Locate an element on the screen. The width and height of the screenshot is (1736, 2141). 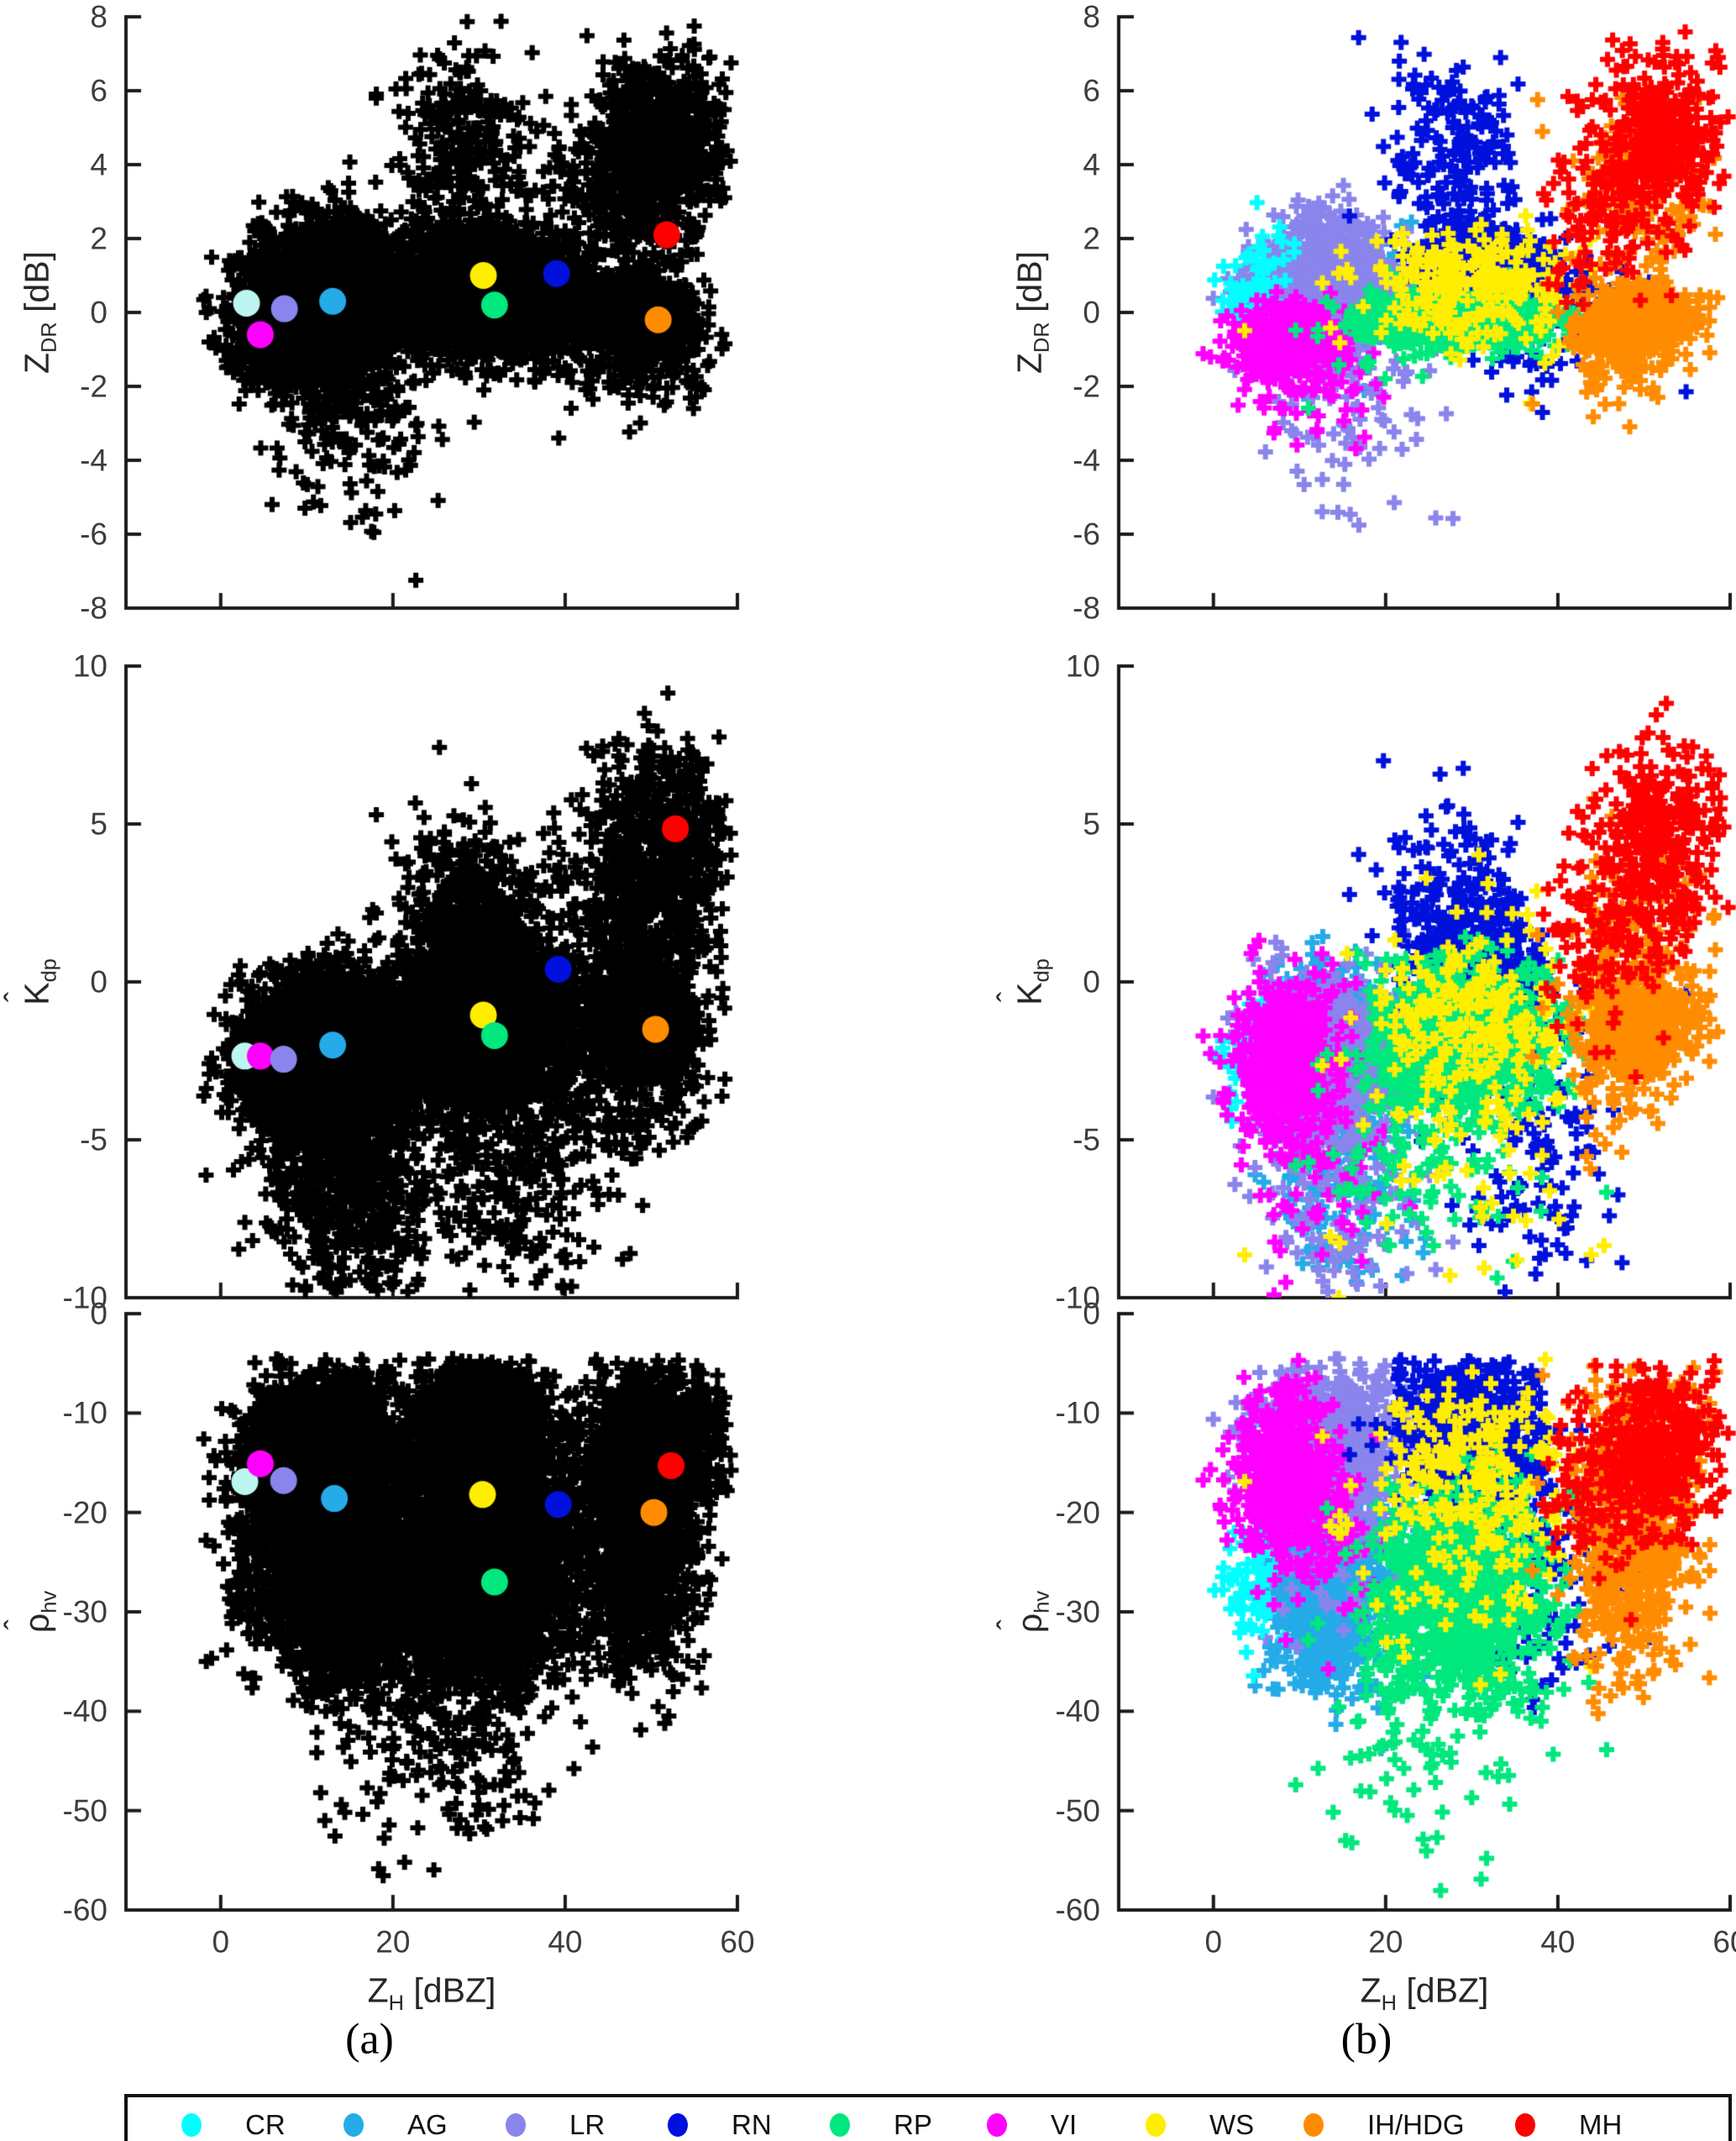
legend-marker-ws-icon is located at coordinates (1156, 2125).